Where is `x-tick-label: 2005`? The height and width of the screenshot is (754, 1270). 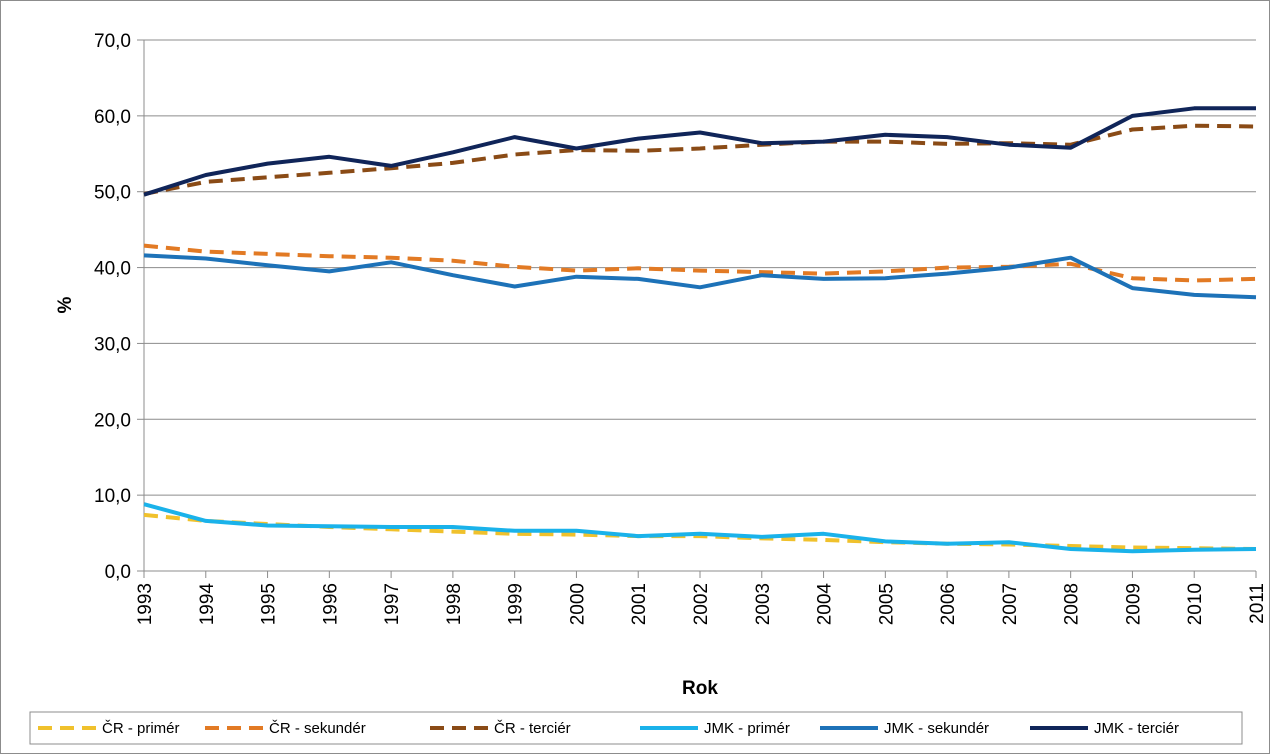 x-tick-label: 2005 is located at coordinates (886, 604).